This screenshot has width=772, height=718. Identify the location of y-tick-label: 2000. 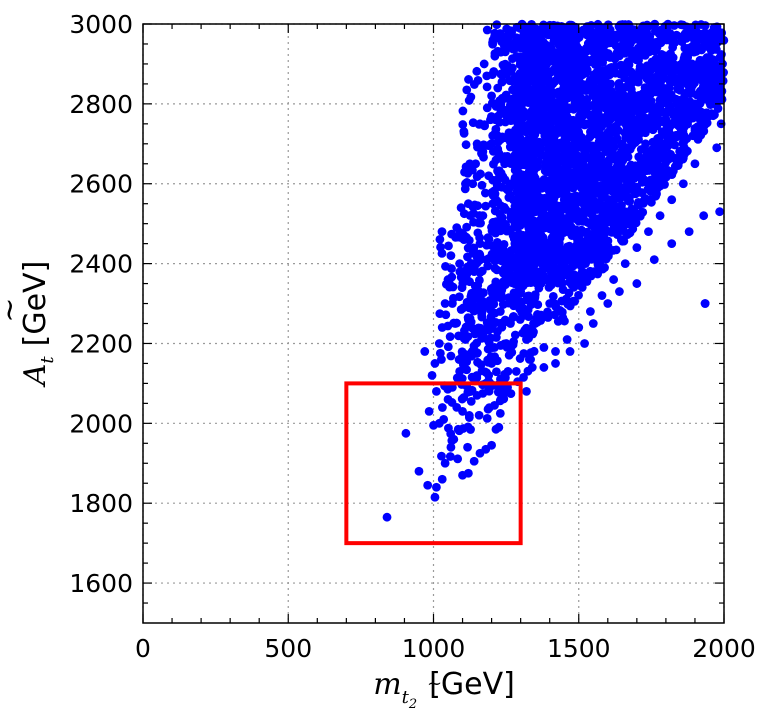
(101, 423).